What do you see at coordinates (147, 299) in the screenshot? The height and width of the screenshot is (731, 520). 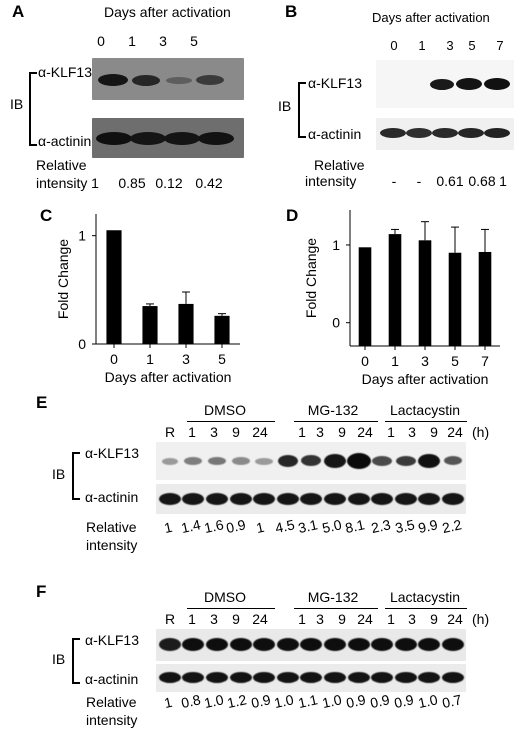 I see `chart-c: 0 1 0 1 3 5 Days after activation Fold Change` at bounding box center [147, 299].